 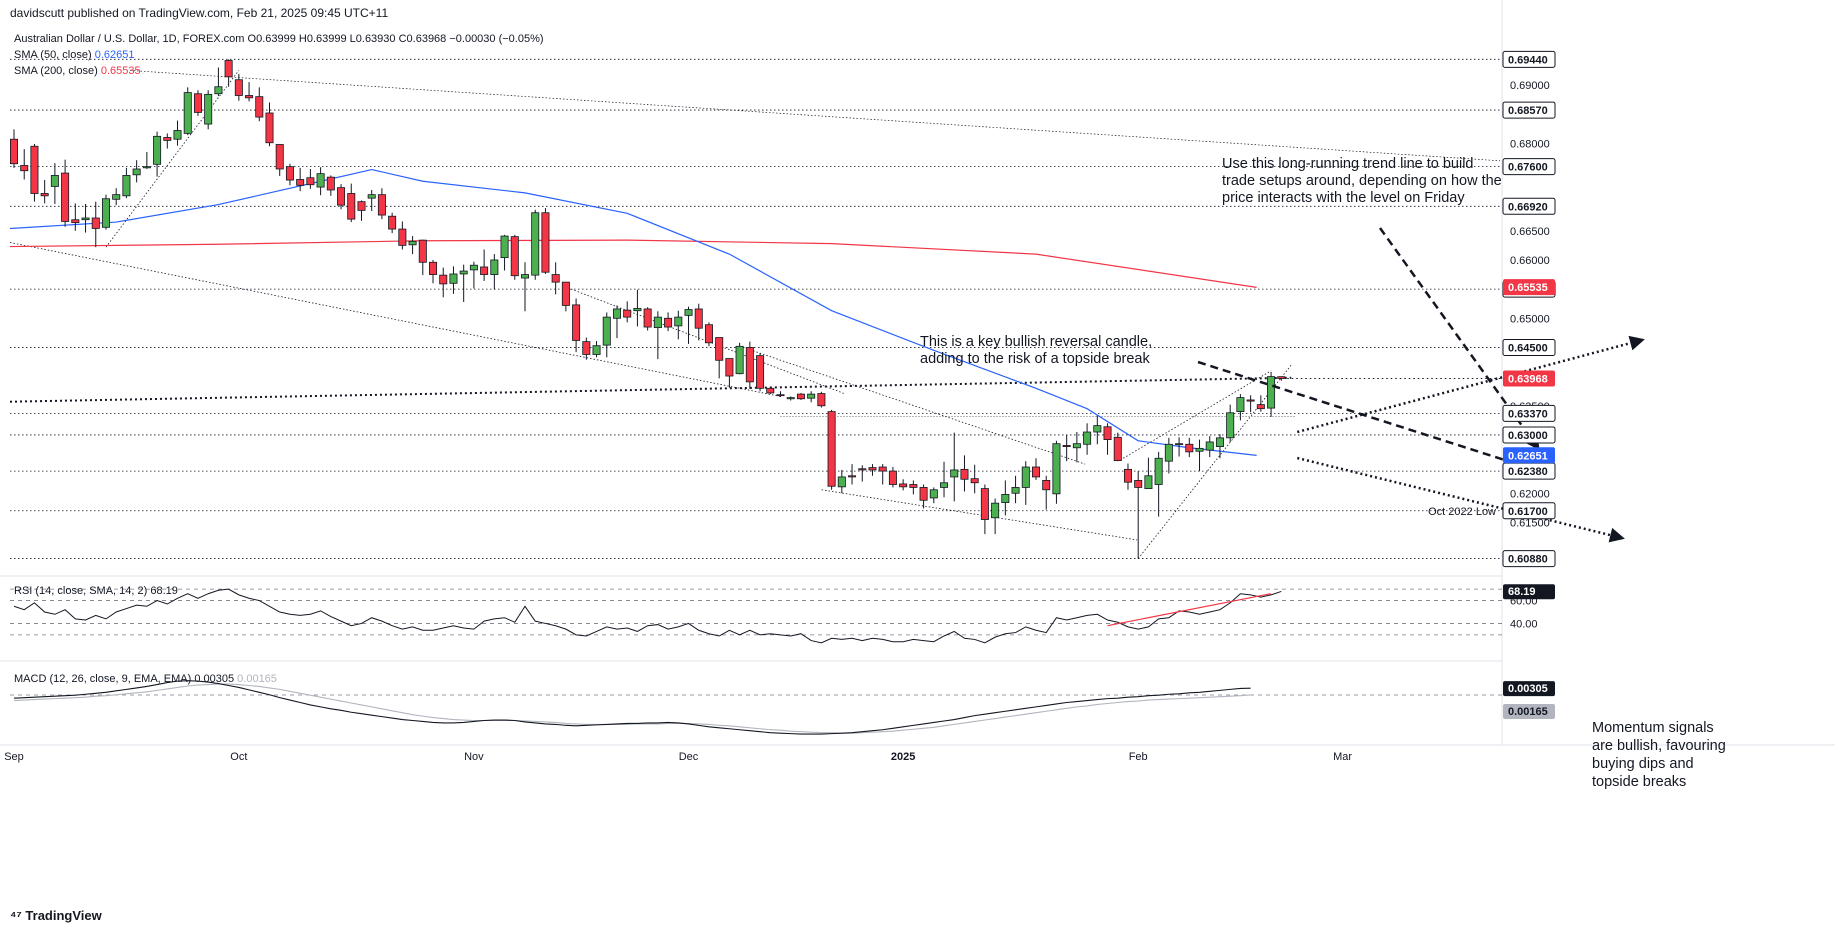 I want to click on arrow-to-reversal-candle, so click(x=1368, y=417).